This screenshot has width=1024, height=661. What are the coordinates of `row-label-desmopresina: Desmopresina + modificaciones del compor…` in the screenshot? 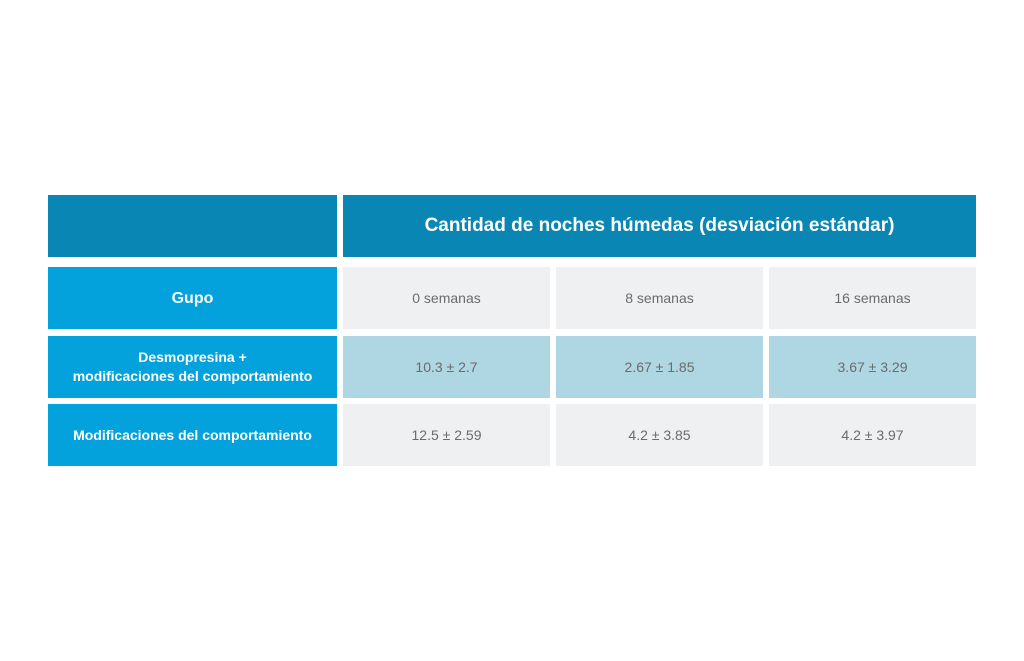 It's located at (192, 367).